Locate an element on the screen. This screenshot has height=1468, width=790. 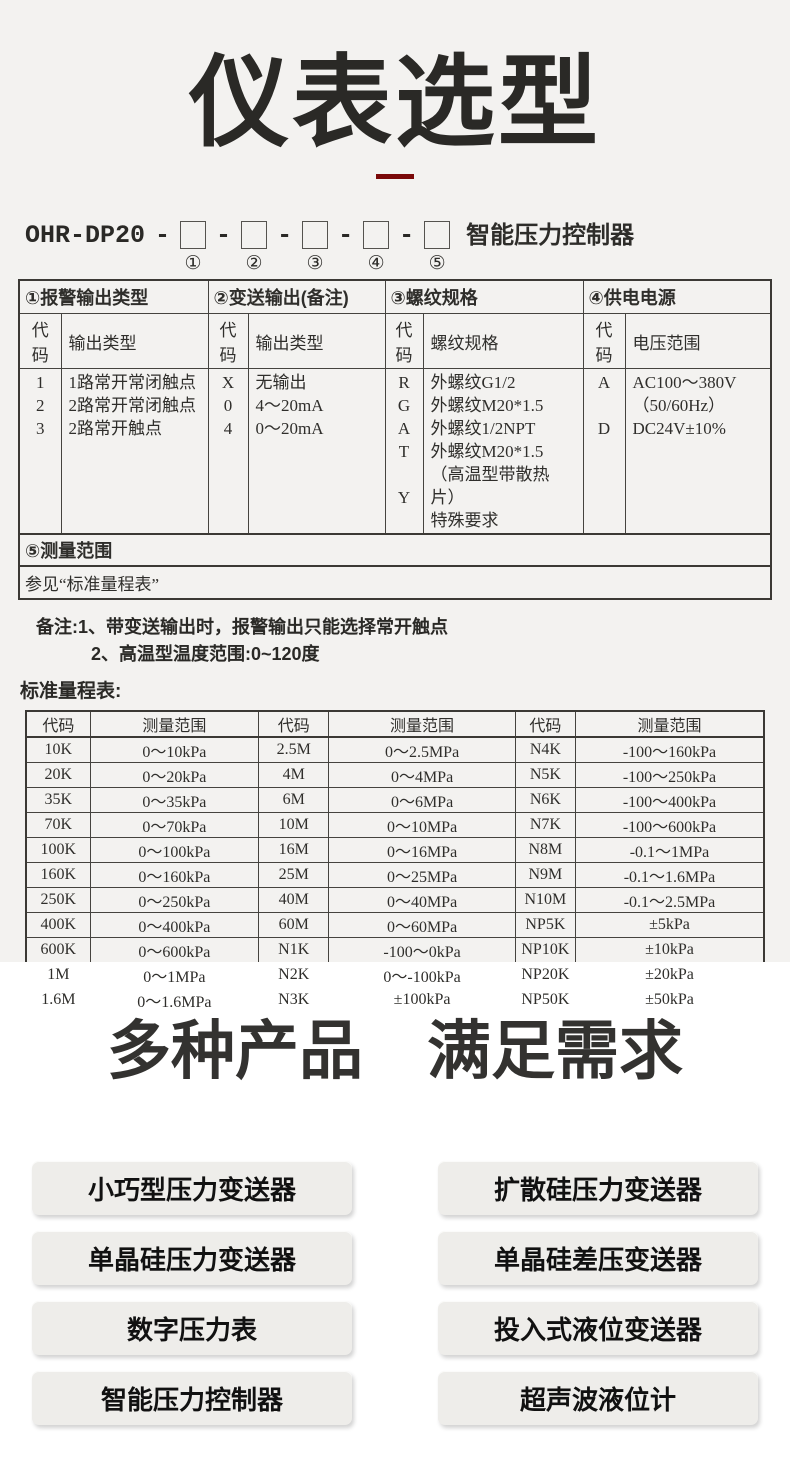
model-slot-2: ② is located at coordinates (254, 247).